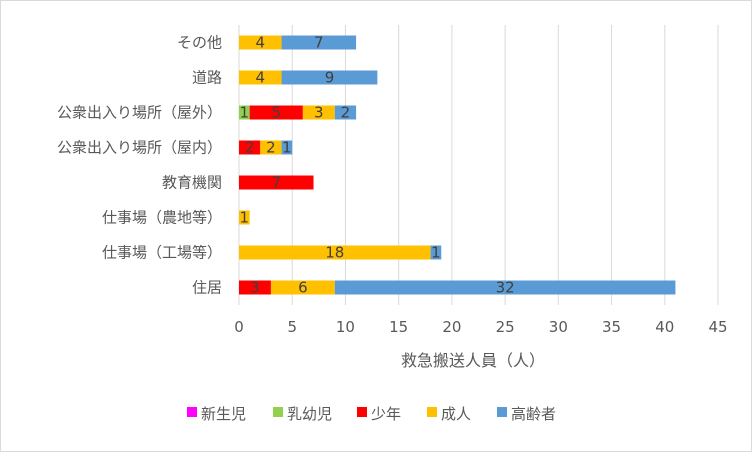 This screenshot has height=452, width=752. What do you see at coordinates (345, 327) in the screenshot?
I see `x-tick-label: 10` at bounding box center [345, 327].